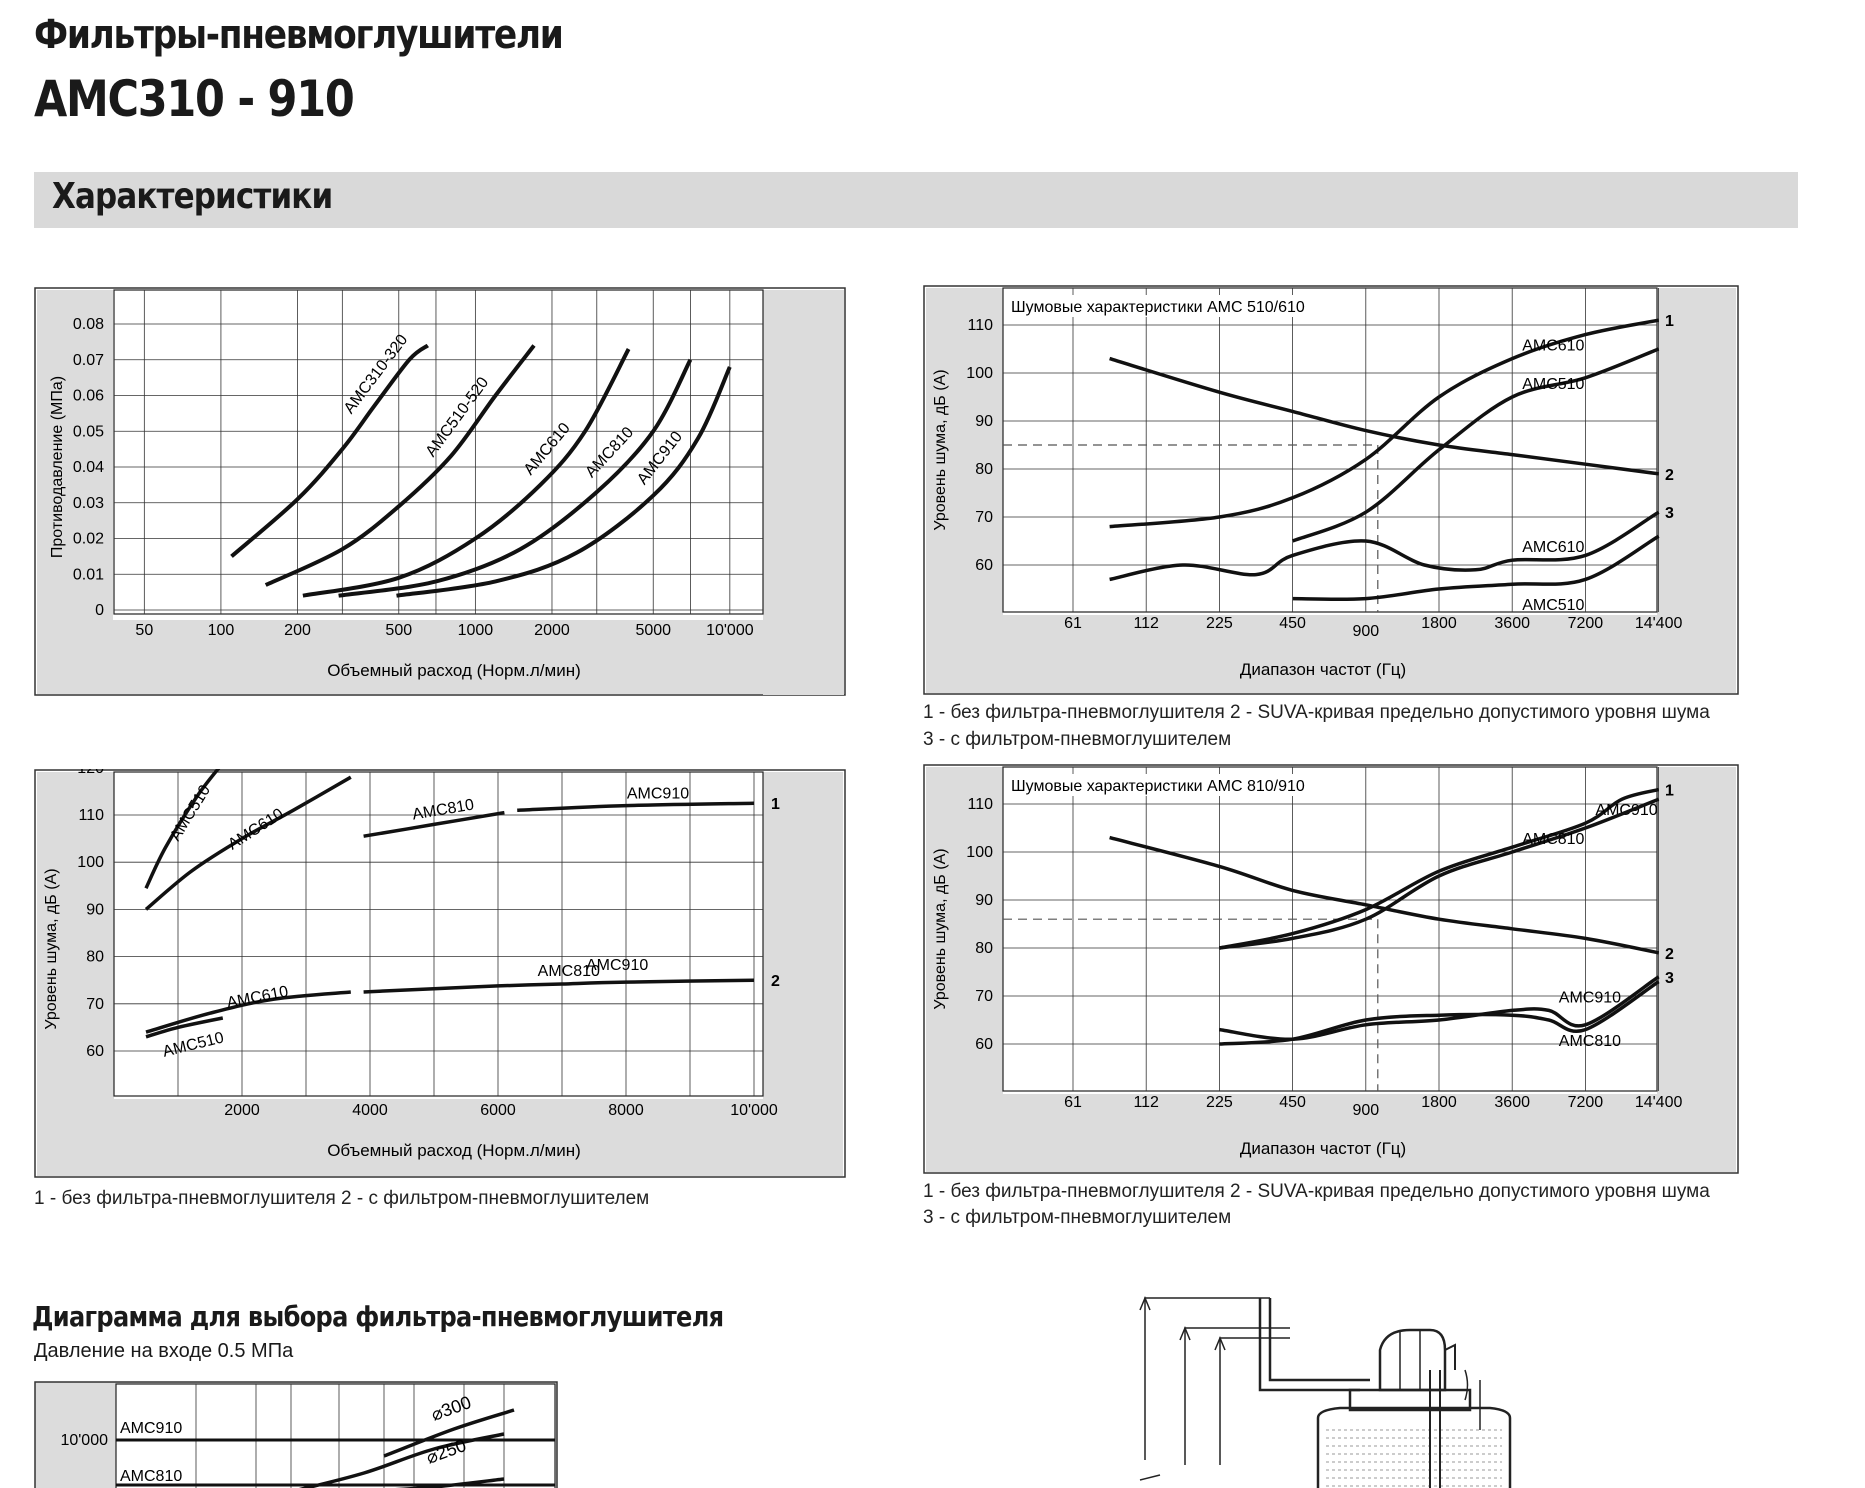 This screenshot has height=1488, width=1865. What do you see at coordinates (1450, 1356) in the screenshot?
I see `fitting` at bounding box center [1450, 1356].